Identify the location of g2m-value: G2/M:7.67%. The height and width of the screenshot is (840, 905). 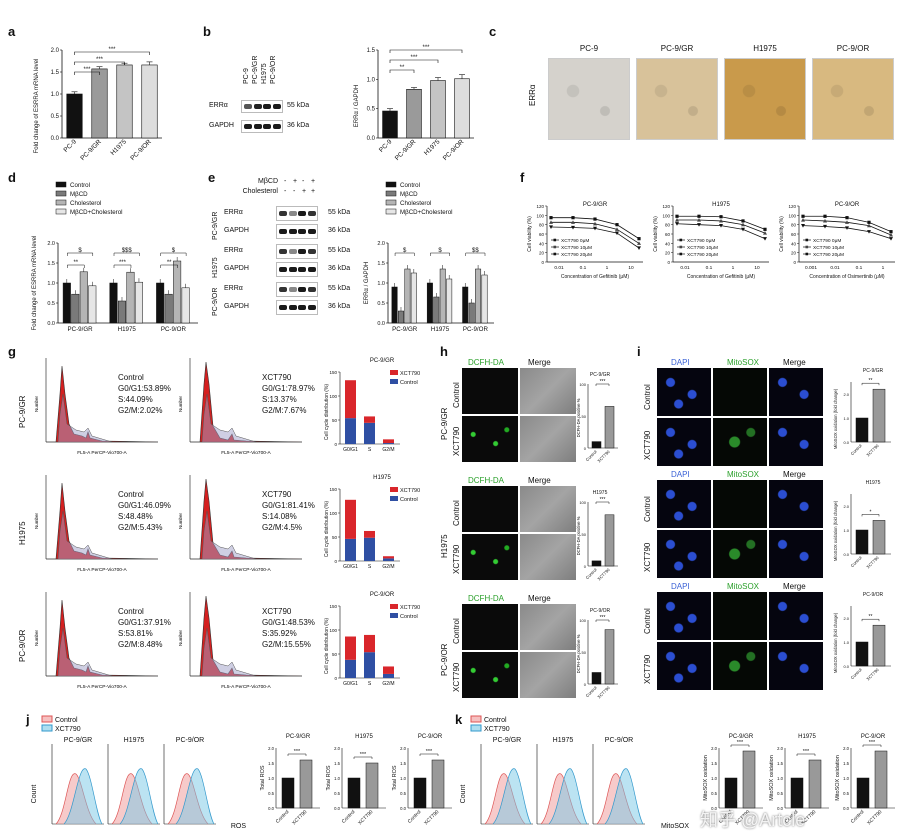
(284, 410).